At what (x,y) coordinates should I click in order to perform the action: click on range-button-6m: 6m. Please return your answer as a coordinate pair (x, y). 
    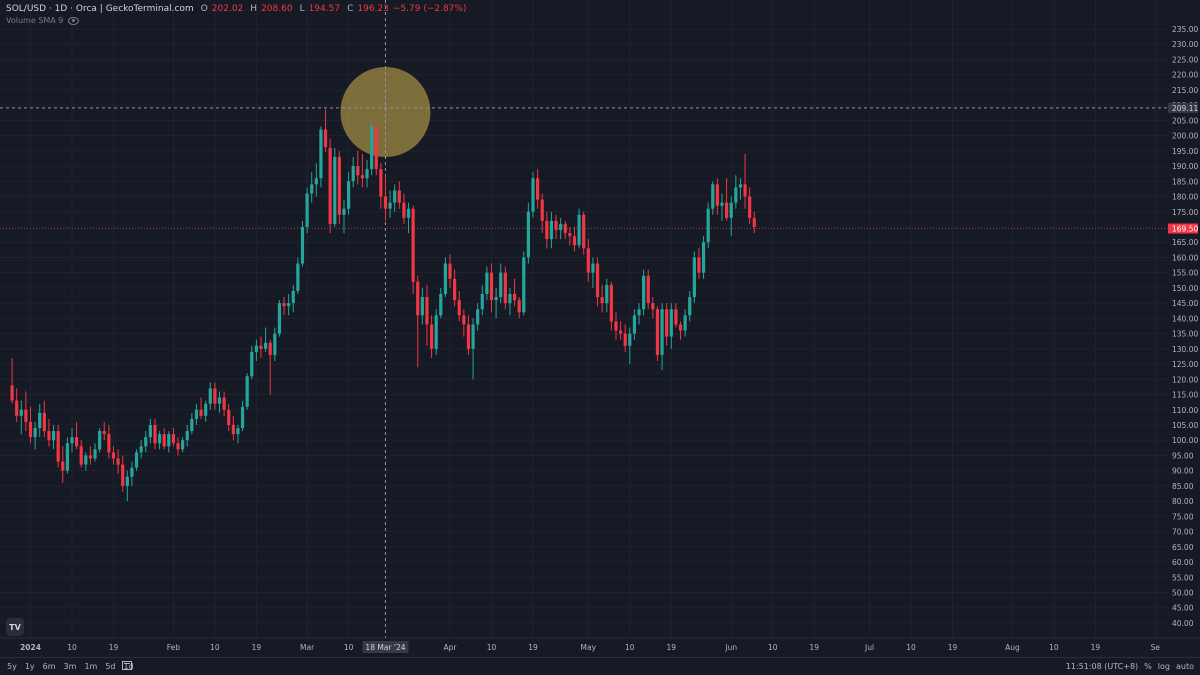
    Looking at the image, I should click on (49, 666).